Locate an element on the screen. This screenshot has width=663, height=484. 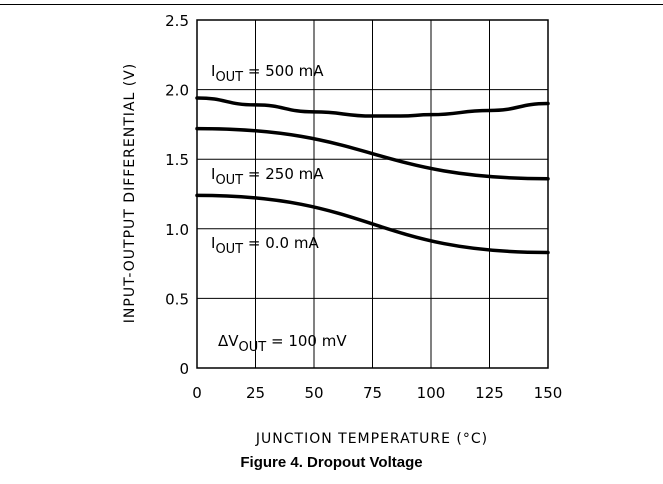
annotation-0ma: IOUT = 0.0 mA is located at coordinates (265, 245).